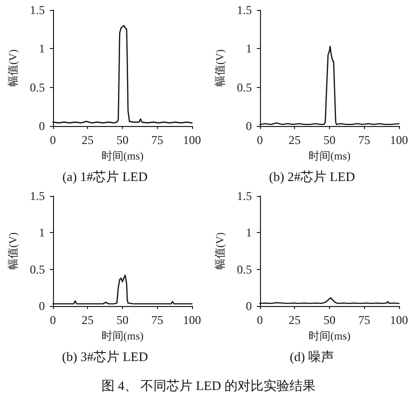  Describe the element at coordinates (209, 385) in the screenshot. I see `text: 图 4、 不同芯片 LED 的对比实验结果` at that location.